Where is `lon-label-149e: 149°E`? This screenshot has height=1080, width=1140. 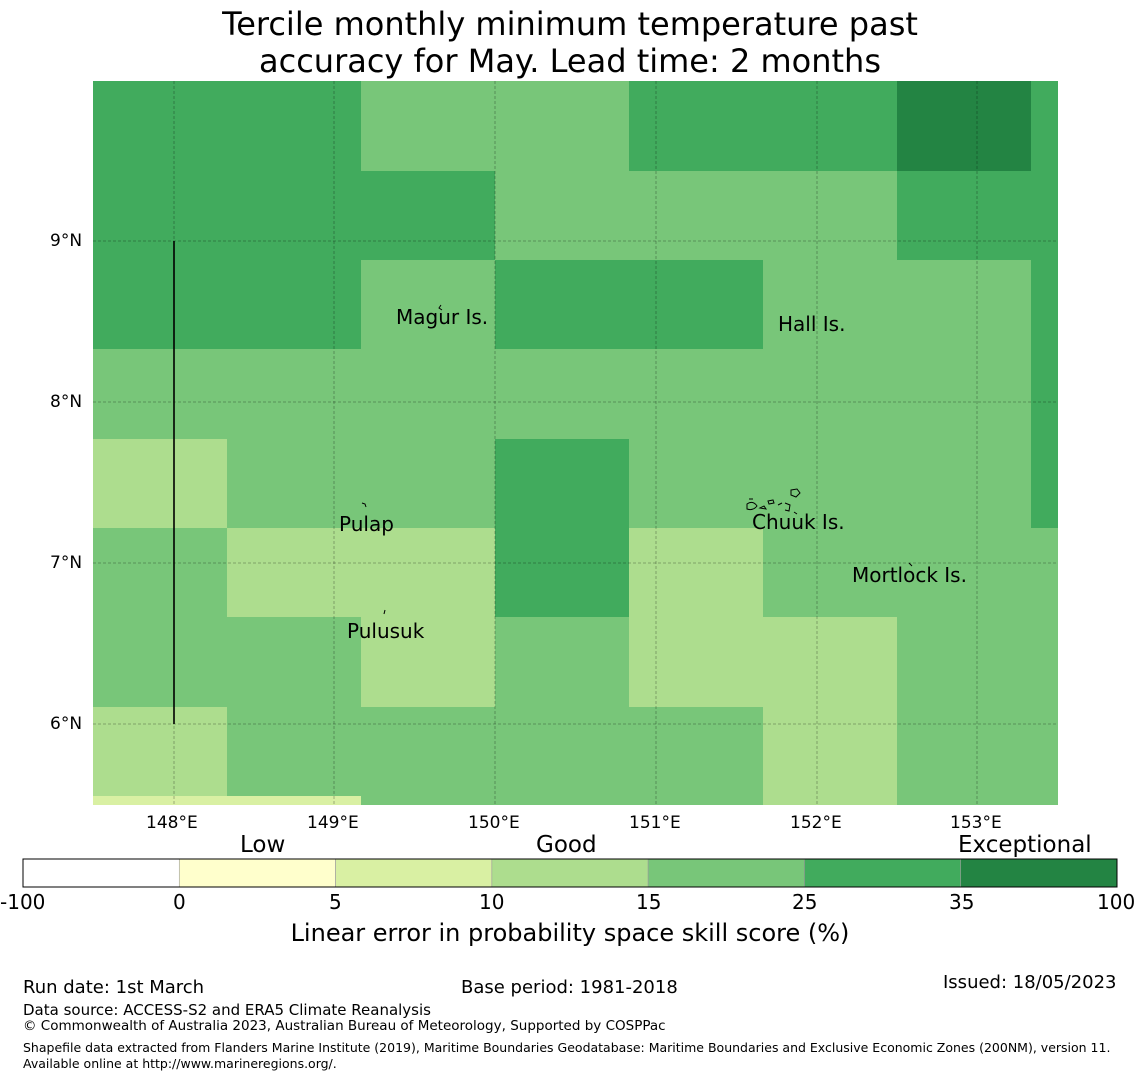
lon-label-149e: 149°E is located at coordinates (333, 823).